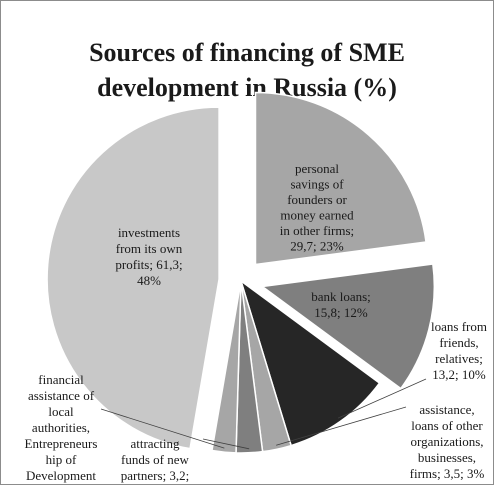  Describe the element at coordinates (459, 326) in the screenshot. I see `slice-label-2-line-0: loans from` at that location.